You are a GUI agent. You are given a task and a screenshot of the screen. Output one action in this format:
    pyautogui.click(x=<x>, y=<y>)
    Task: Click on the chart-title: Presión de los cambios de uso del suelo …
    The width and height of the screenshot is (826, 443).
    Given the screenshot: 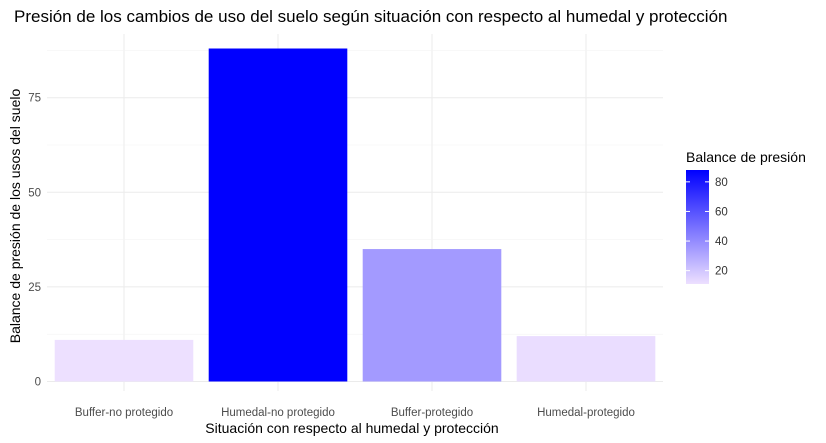 What is the action you would take?
    pyautogui.click(x=370, y=16)
    